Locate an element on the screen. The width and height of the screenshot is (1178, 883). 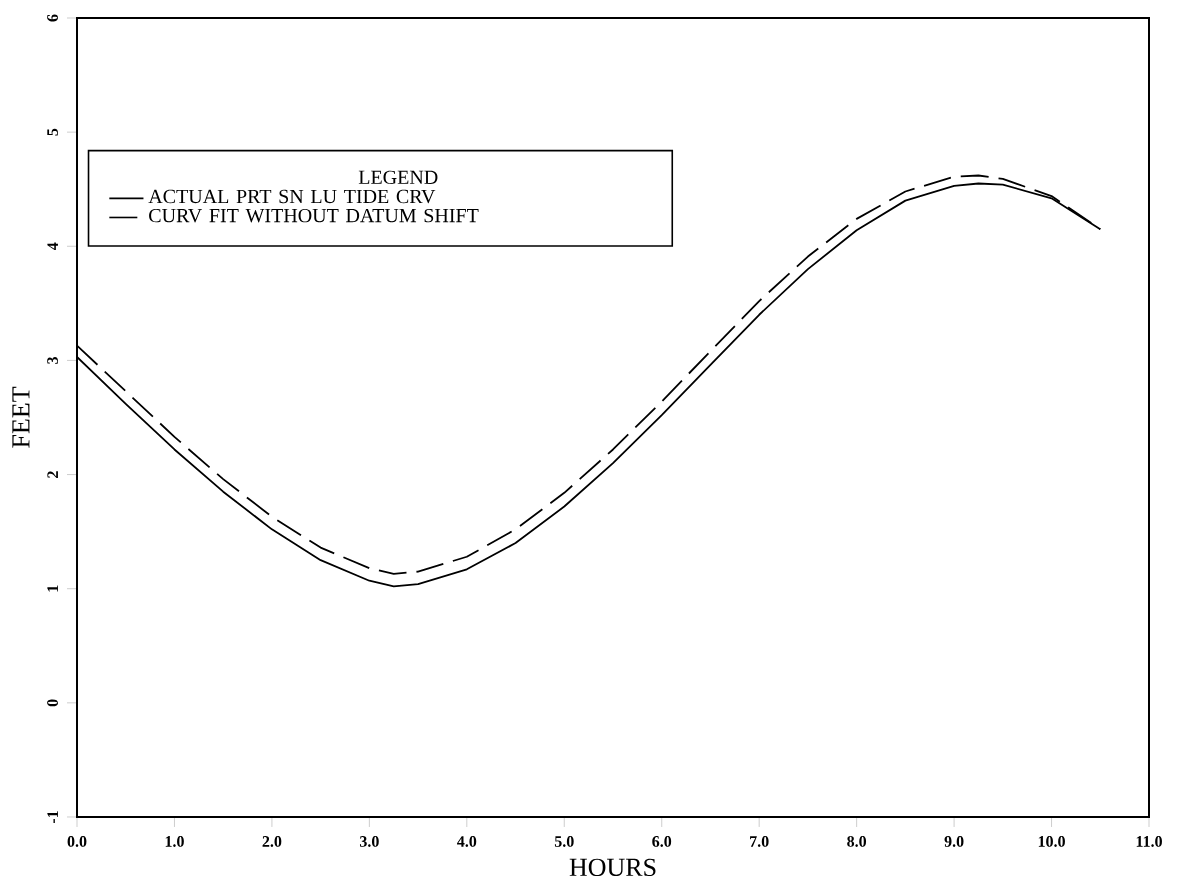
x-tick-label: 11.0 is located at coordinates (1149, 841).